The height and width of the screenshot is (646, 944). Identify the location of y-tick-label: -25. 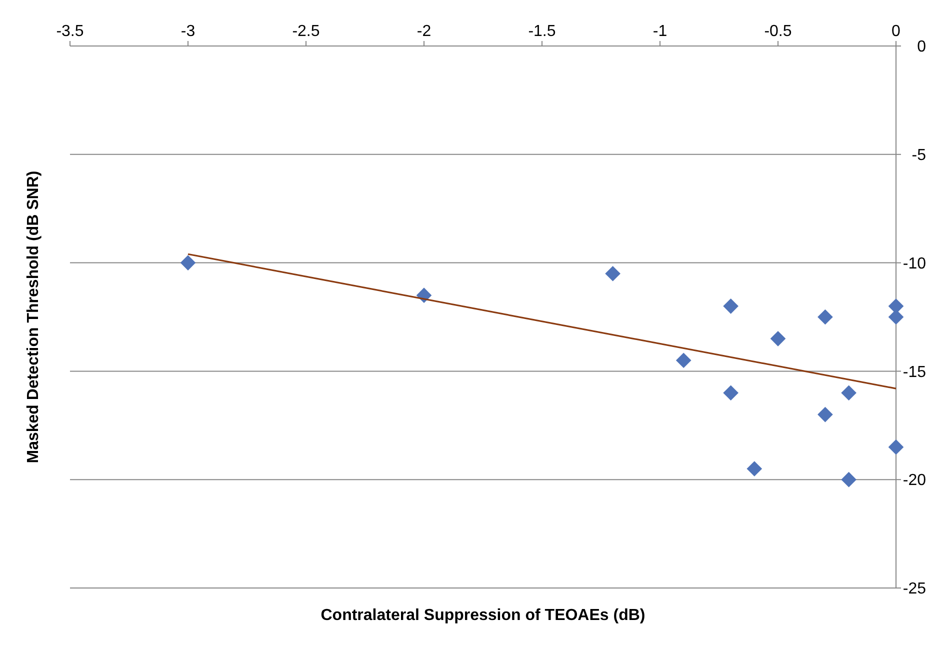
(914, 589).